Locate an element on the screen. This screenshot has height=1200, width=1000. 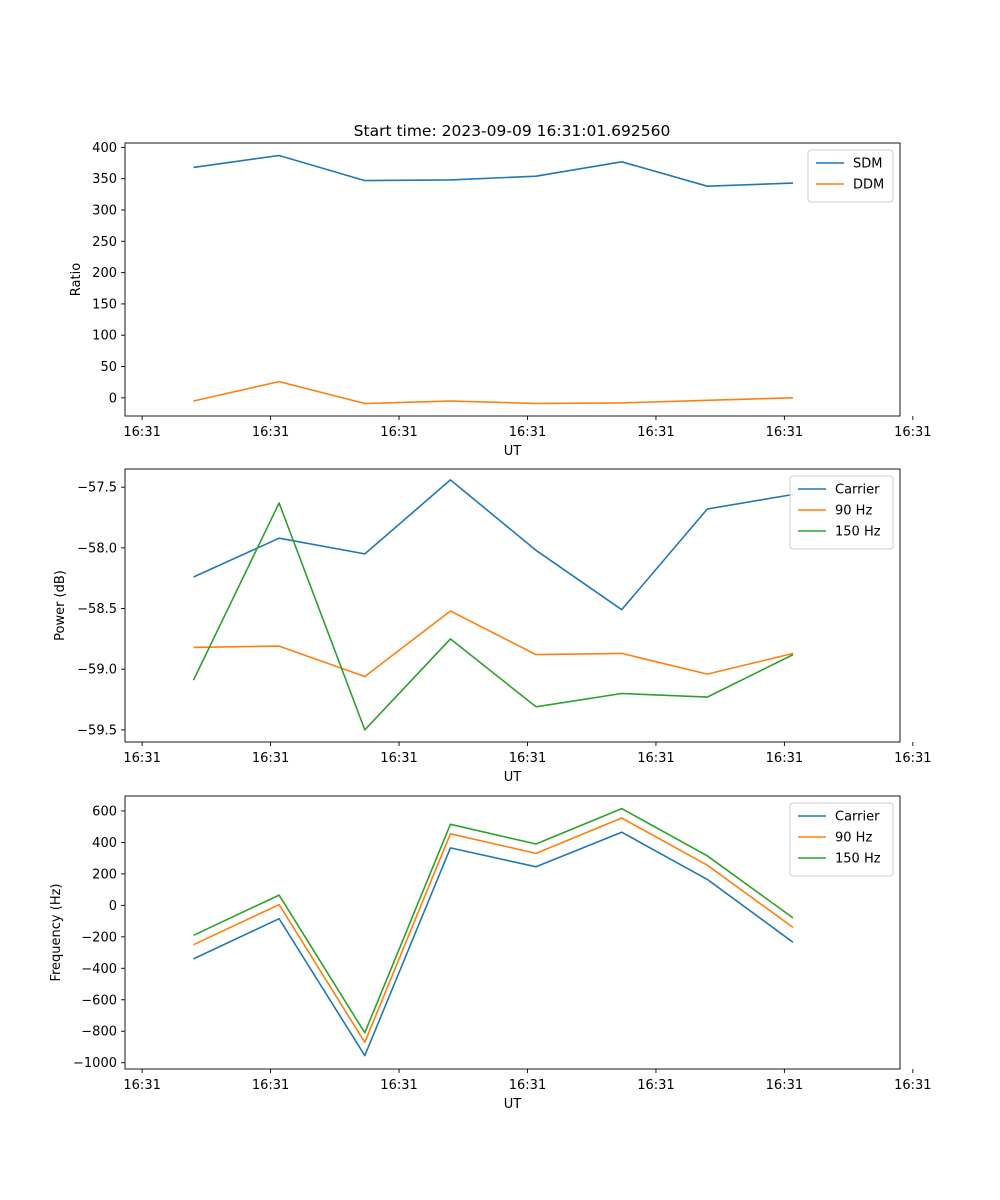
chart-3-legend-label-carrier: Carrier is located at coordinates (857, 817).